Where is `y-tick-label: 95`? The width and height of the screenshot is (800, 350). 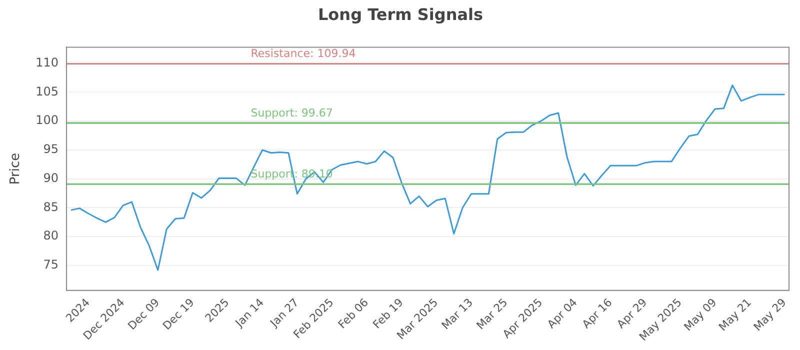
y-tick-label: 95 is located at coordinates (51, 149).